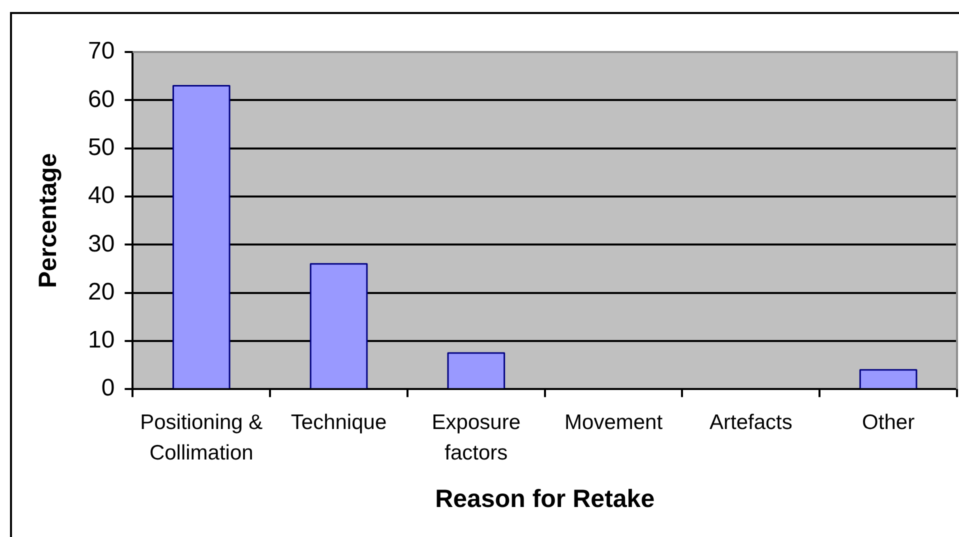 The height and width of the screenshot is (537, 959). What do you see at coordinates (101, 51) in the screenshot?
I see `y-tick-label: 70` at bounding box center [101, 51].